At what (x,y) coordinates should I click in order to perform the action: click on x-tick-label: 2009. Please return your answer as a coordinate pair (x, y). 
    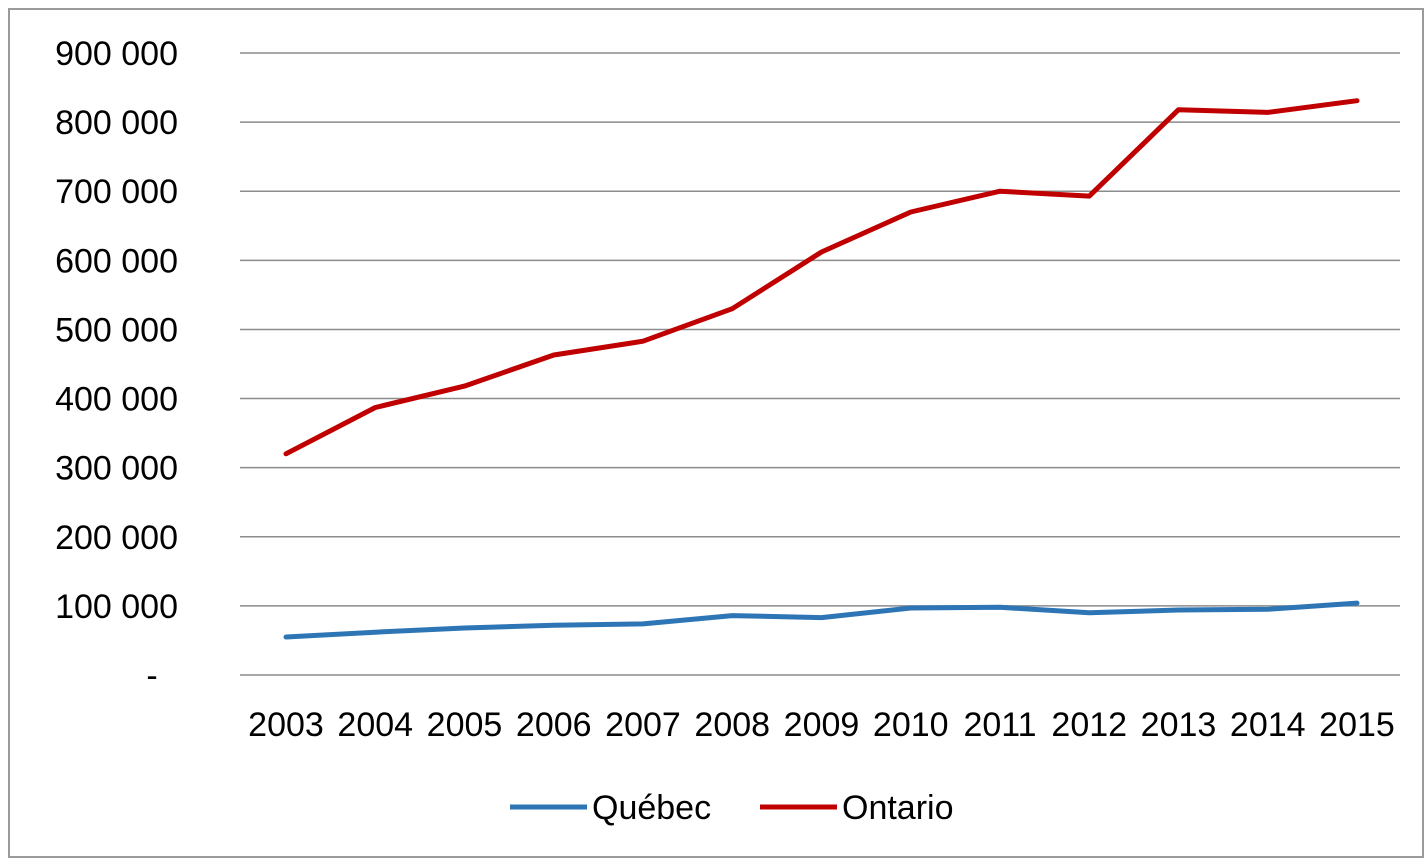
    Looking at the image, I should click on (822, 725).